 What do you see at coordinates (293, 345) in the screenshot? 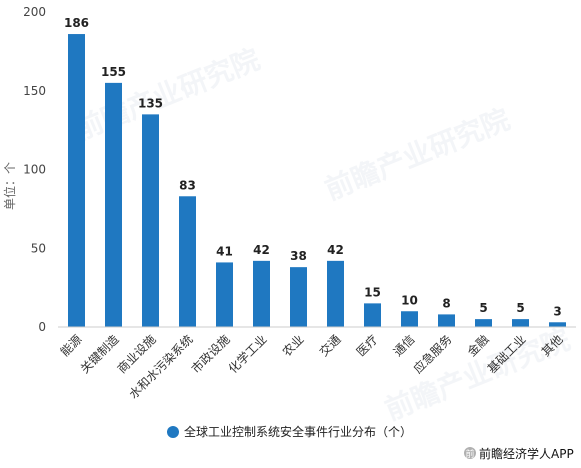
I see `x-tick-label: 农业` at bounding box center [293, 345].